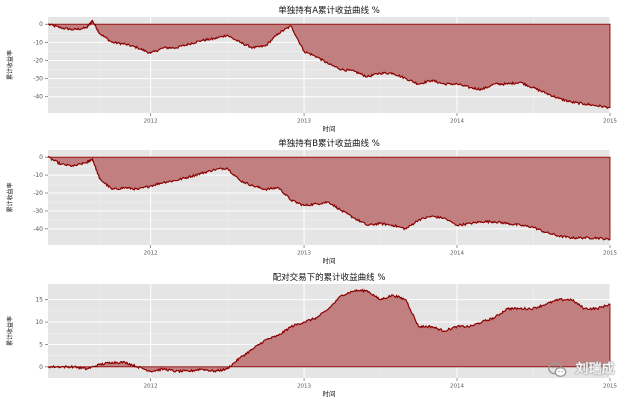 The height and width of the screenshot is (400, 640). Describe the element at coordinates (329, 277) in the screenshot. I see `chart-title: 配对交易下的累计收益曲线 %` at that location.